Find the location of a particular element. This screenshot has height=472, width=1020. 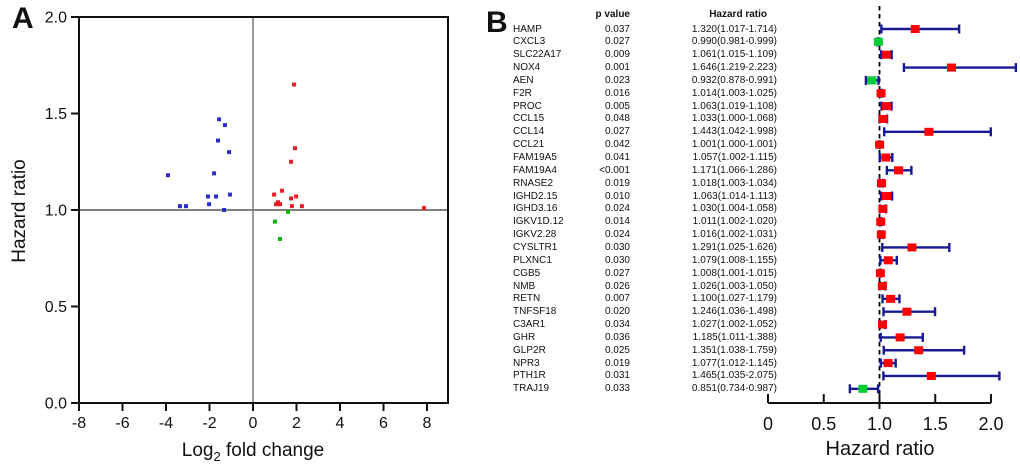

forest-marker-GHR is located at coordinates (900, 337).